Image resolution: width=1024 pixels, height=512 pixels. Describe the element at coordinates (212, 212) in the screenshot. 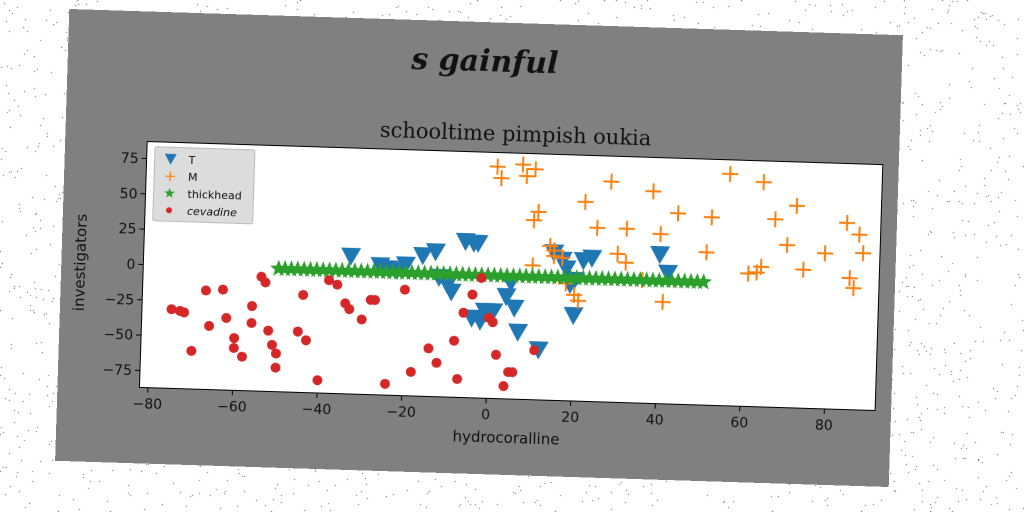

I see `legend-label: cevadine` at that location.